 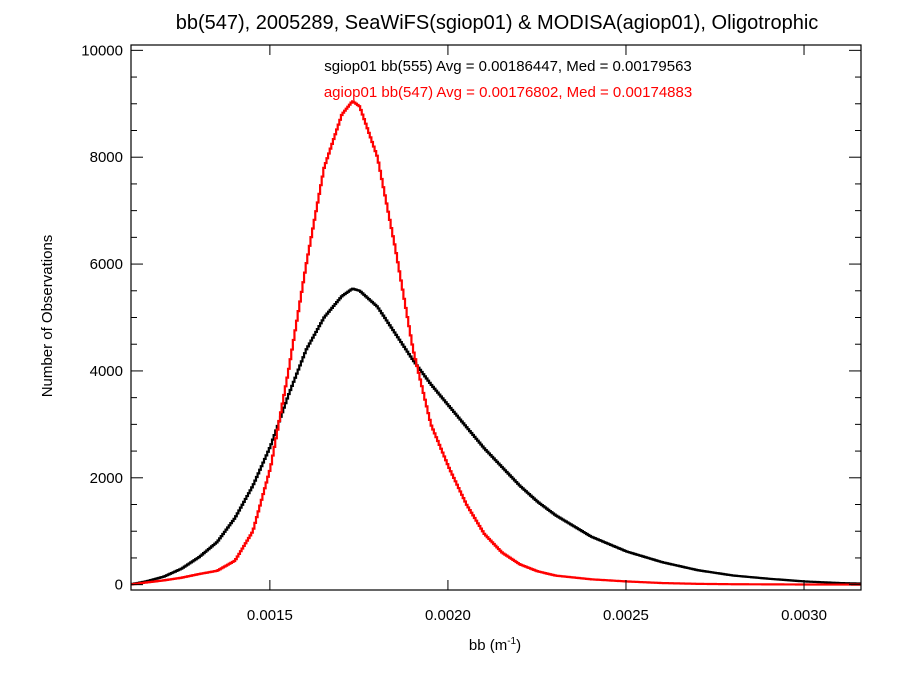 I want to click on x-axis-label-text: bb (m, so click(x=488, y=645).